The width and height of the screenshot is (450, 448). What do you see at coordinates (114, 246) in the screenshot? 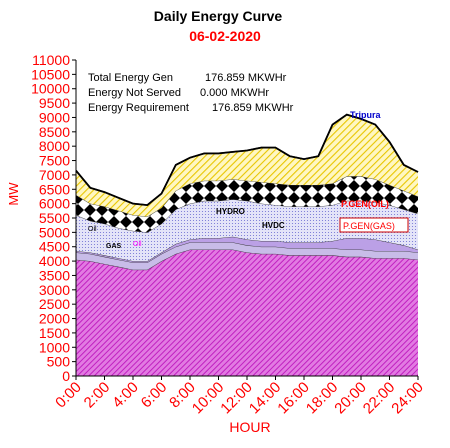
I see `label-gas: GAS` at bounding box center [114, 246].